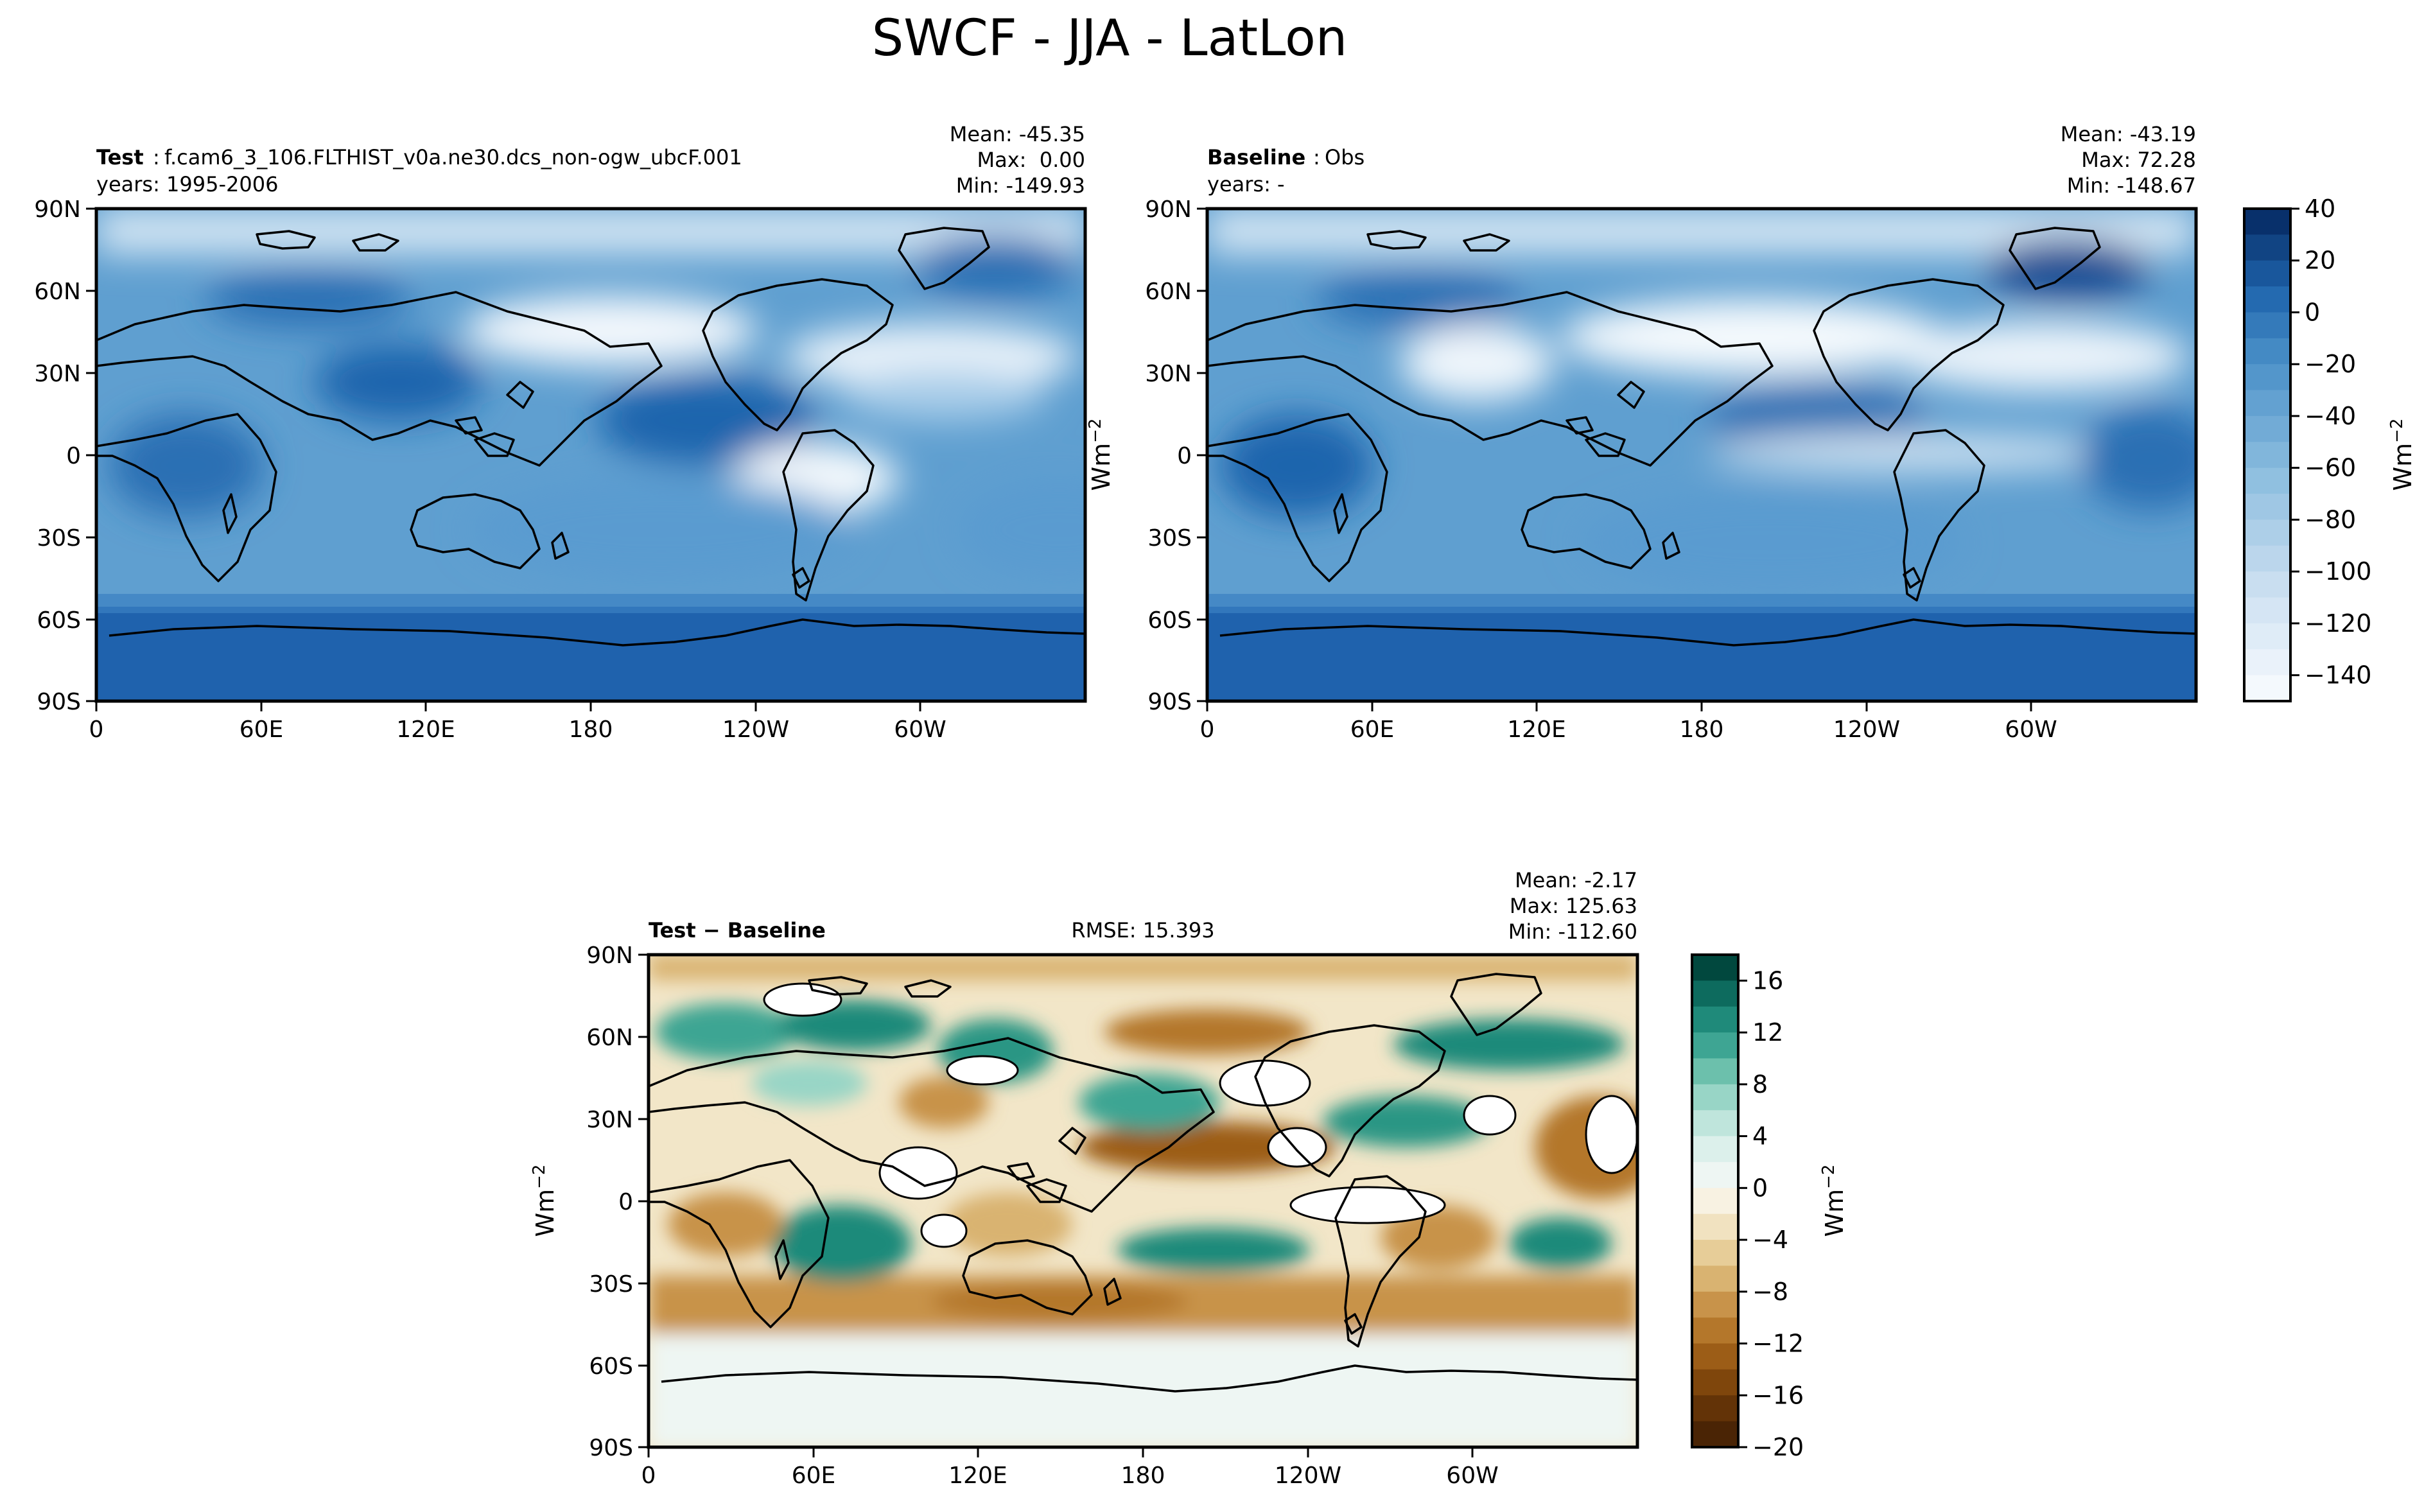 This screenshot has width=2433, height=1512. What do you see at coordinates (2330, 364) in the screenshot?
I see `colorbar-tick-label: −20` at bounding box center [2330, 364].